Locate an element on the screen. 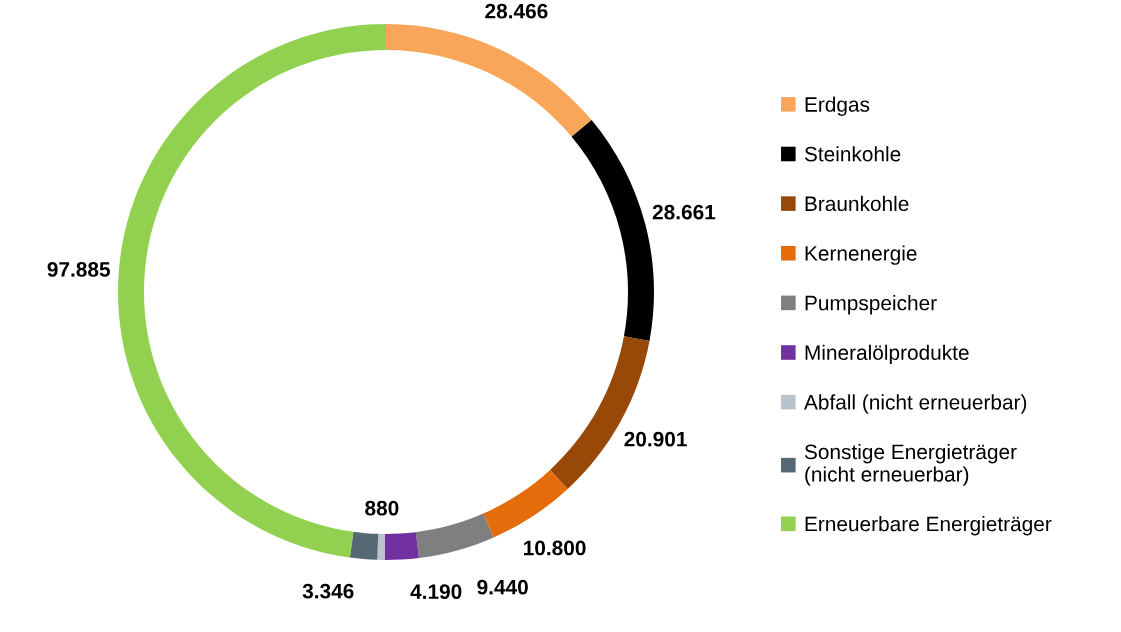  legend-label: Mineralölprodukte is located at coordinates (887, 354).